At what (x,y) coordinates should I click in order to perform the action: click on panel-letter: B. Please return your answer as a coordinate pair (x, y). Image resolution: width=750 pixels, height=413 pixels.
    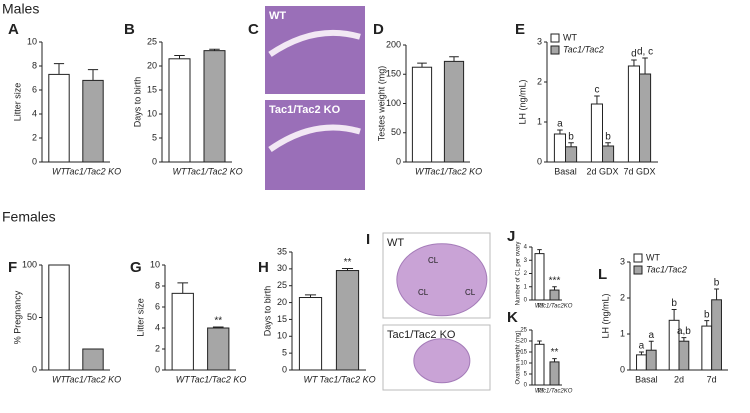
    Looking at the image, I should click on (129, 29).